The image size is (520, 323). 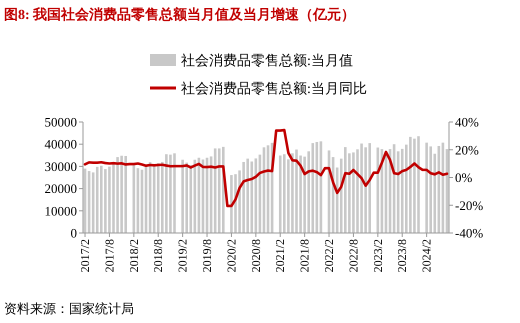 I want to click on y-tick-label: 50000, so click(x=60, y=122).